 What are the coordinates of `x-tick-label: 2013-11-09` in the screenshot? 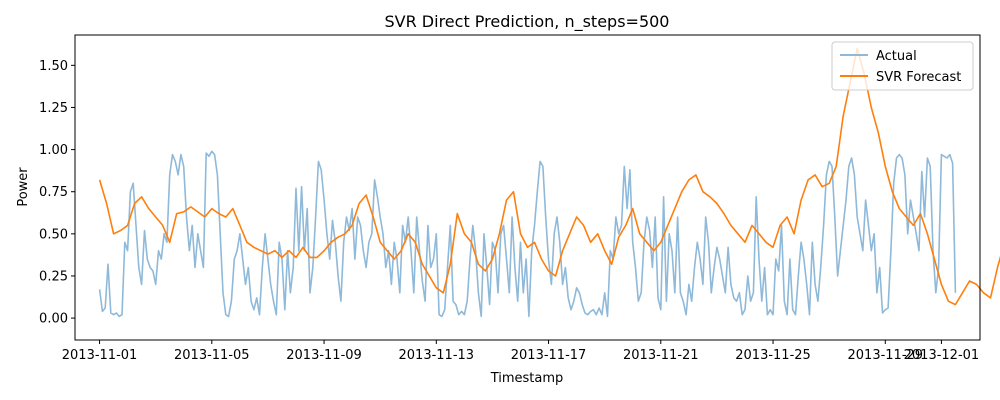 It's located at (324, 355).